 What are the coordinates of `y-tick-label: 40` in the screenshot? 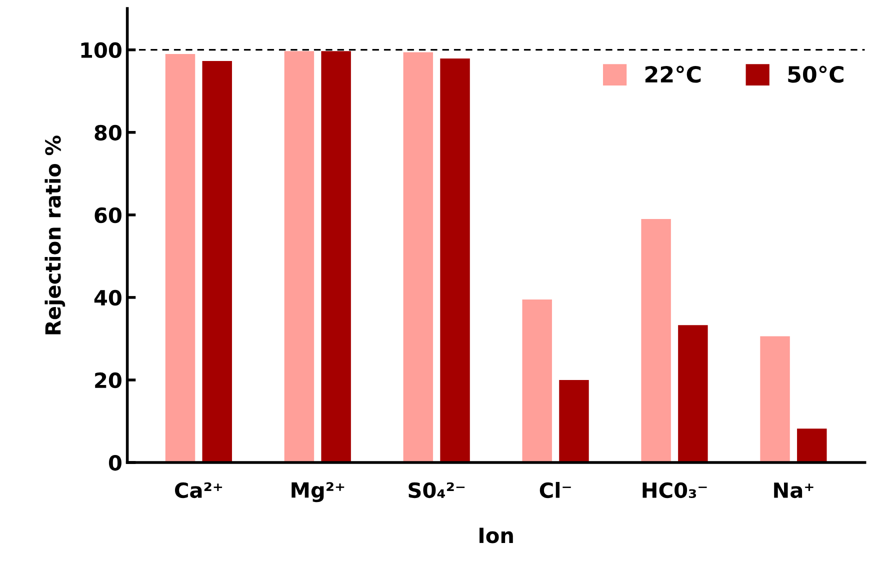 It's located at (108, 298).